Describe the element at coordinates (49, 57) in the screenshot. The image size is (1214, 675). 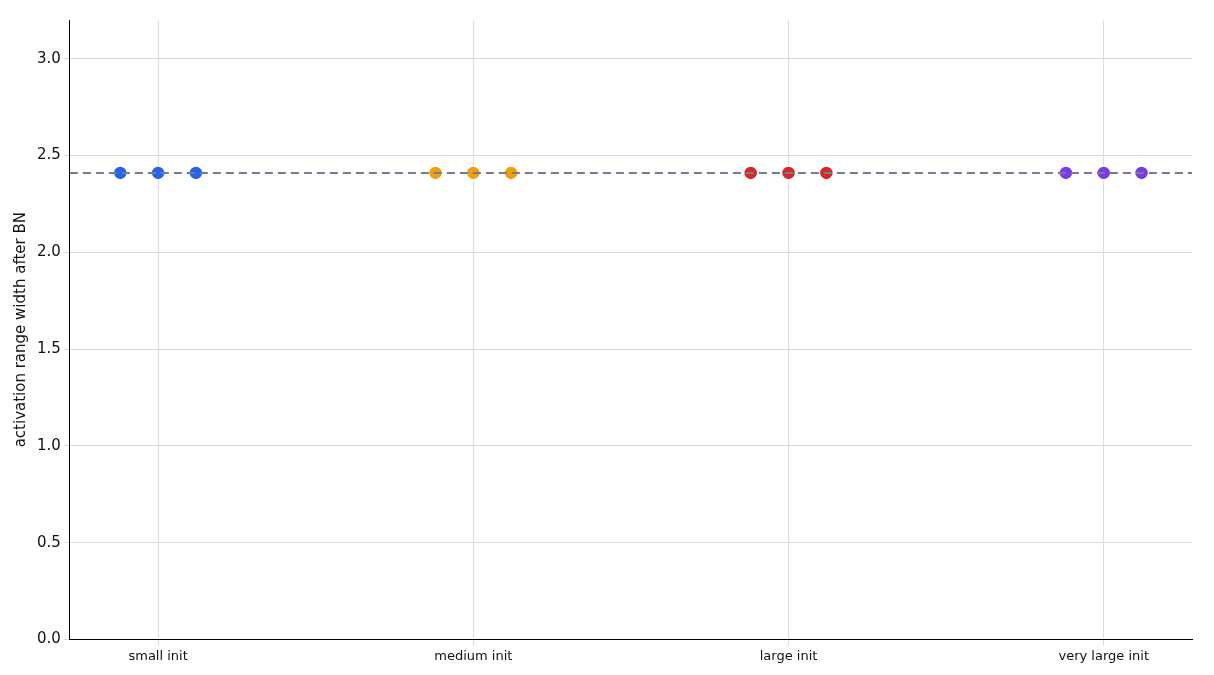
I see `y-tick-label: 3.0` at that location.